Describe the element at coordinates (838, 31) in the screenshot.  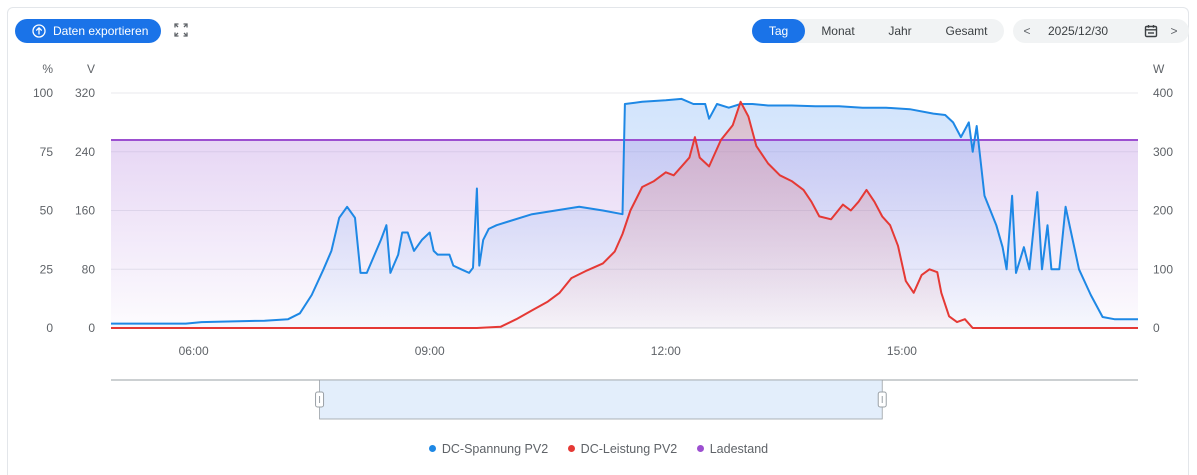
I see `period-tab-month: Monat` at that location.